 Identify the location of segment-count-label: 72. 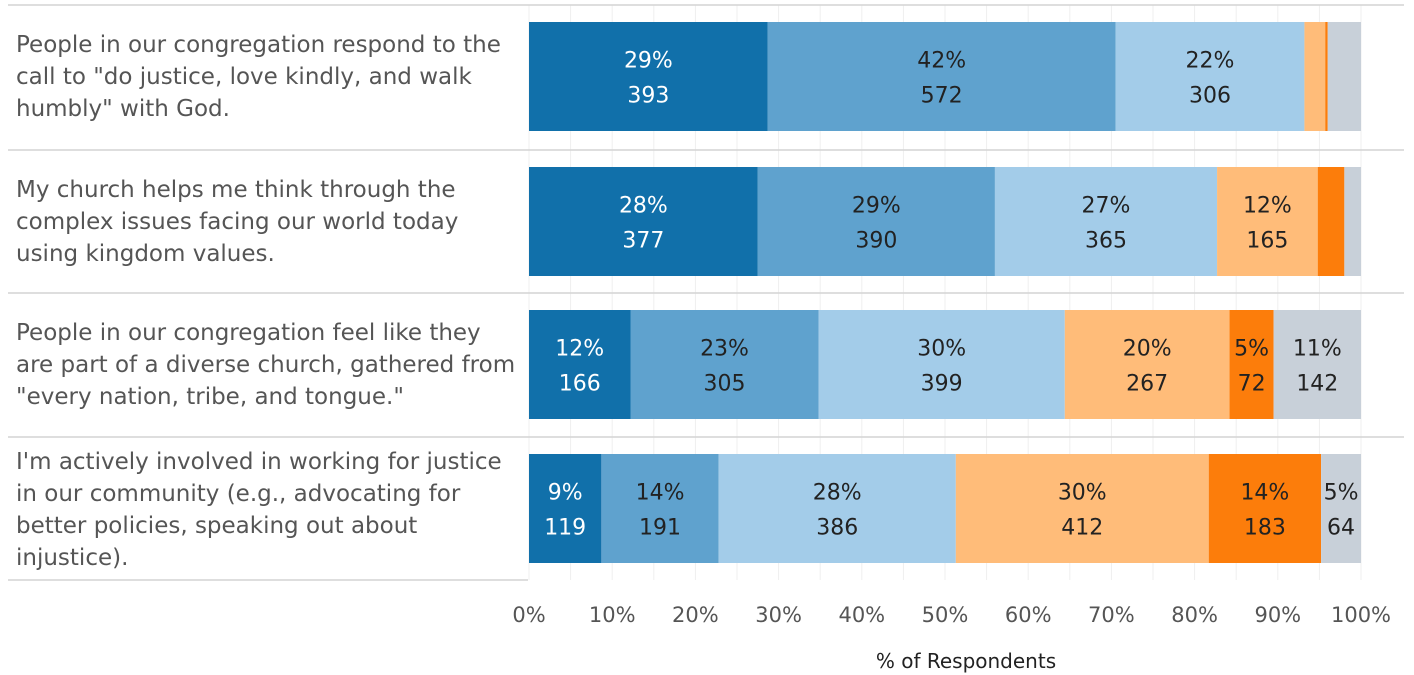
(1252, 384).